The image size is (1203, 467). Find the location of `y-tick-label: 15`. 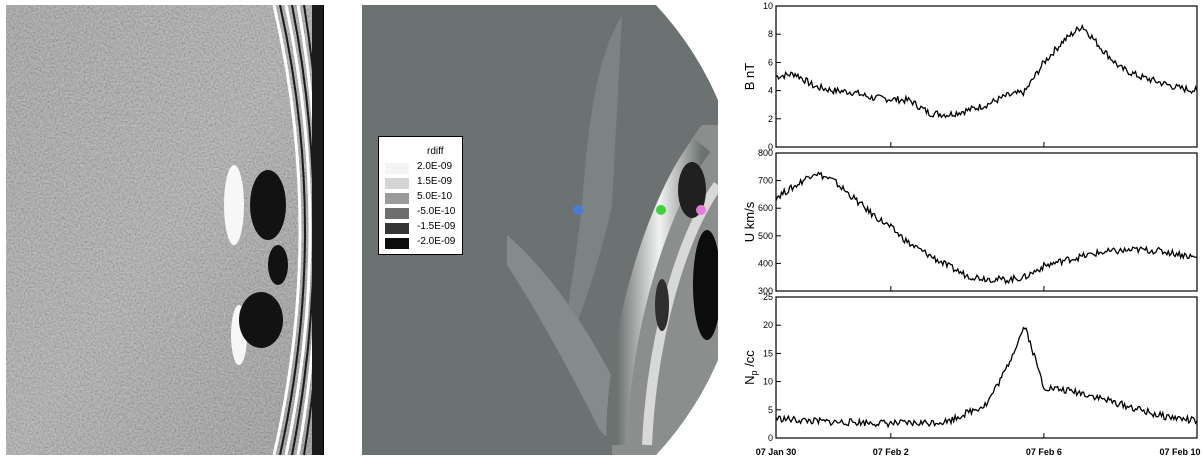

y-tick-label: 15 is located at coordinates (768, 353).